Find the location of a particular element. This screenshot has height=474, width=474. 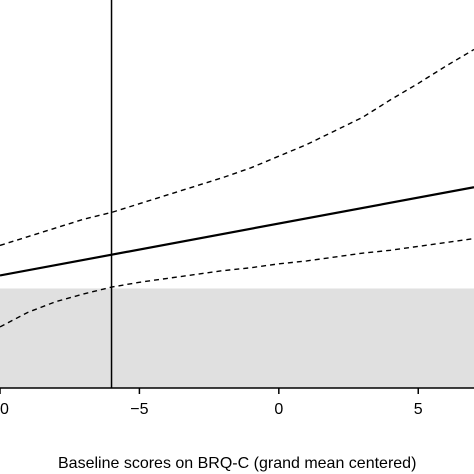

x-axis: 10 −5 0 5 is located at coordinates (237, 402).